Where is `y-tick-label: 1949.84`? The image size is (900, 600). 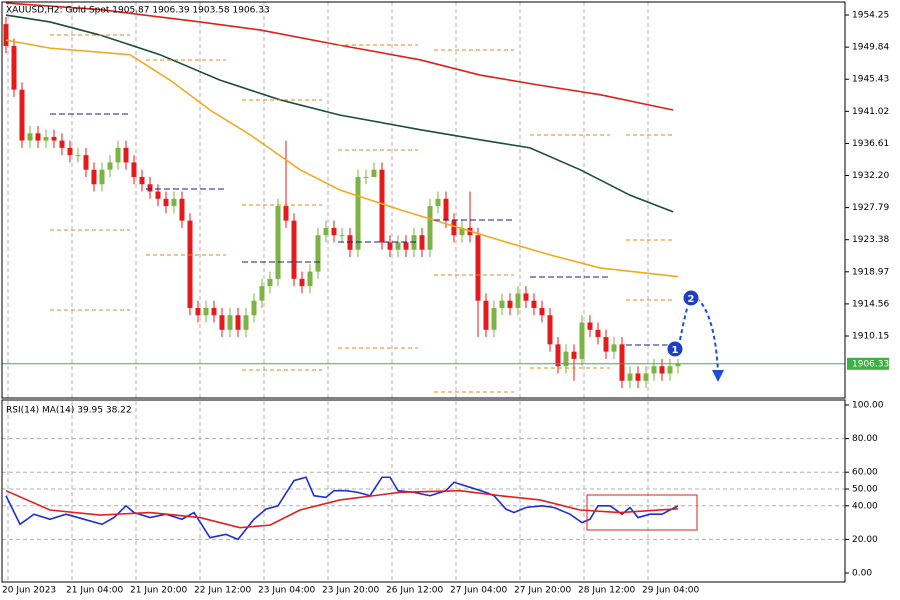
y-tick-label: 1949.84 is located at coordinates (870, 48).